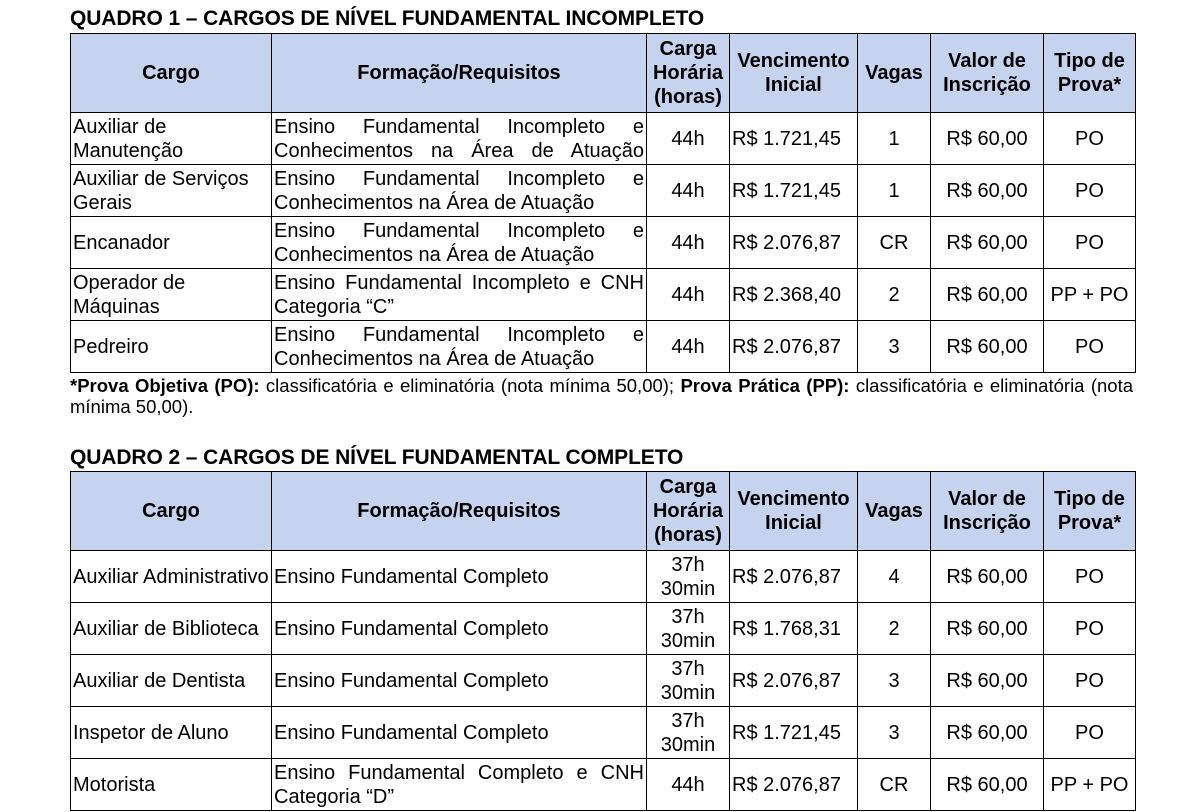  I want to click on cell-vencimento: R$ 2.368,40, so click(793, 294).